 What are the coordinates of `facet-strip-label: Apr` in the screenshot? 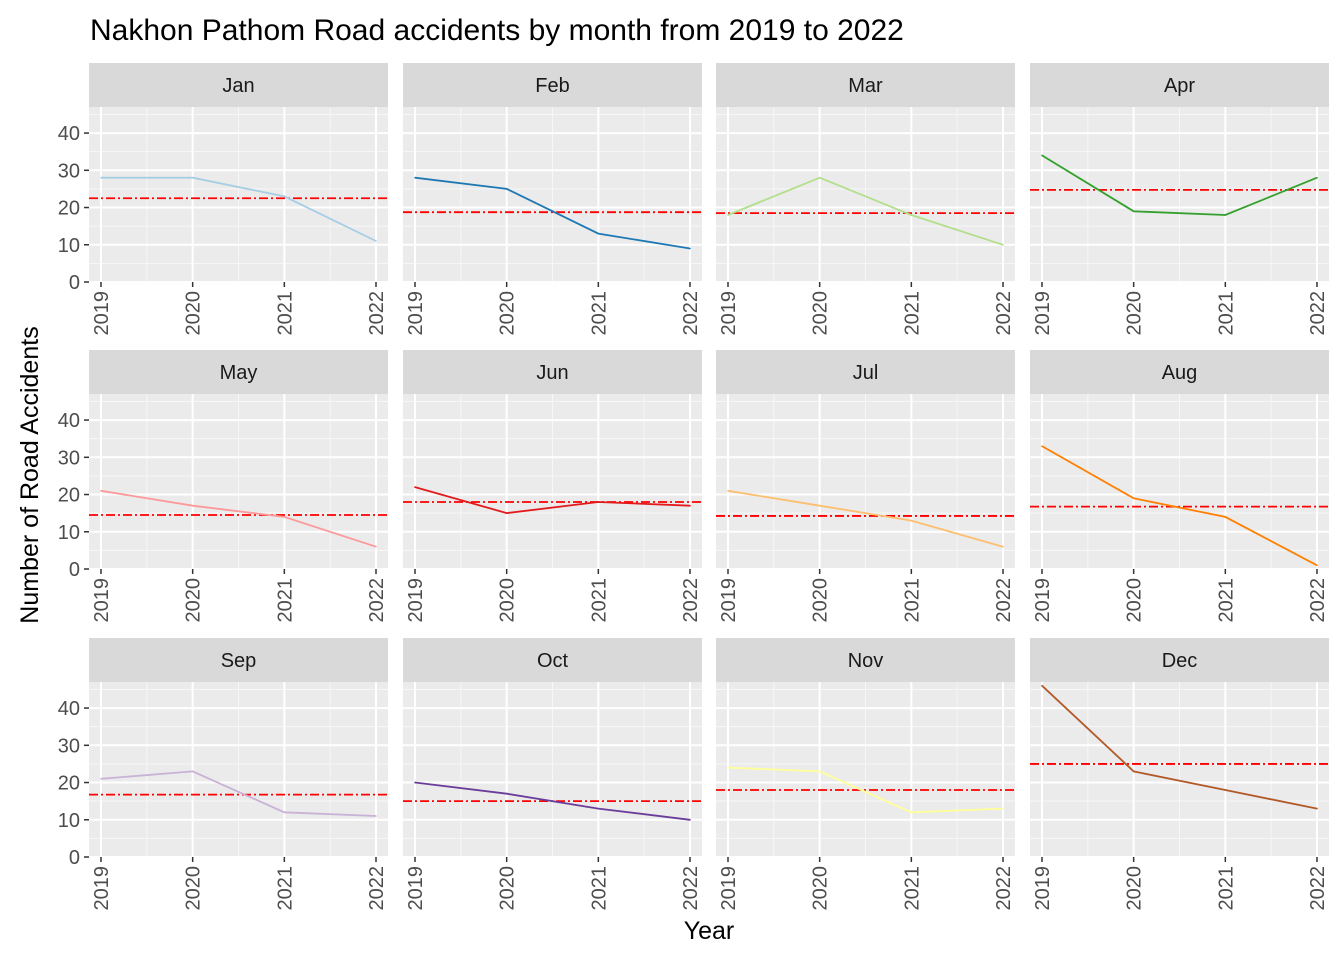 It's located at (1179, 86).